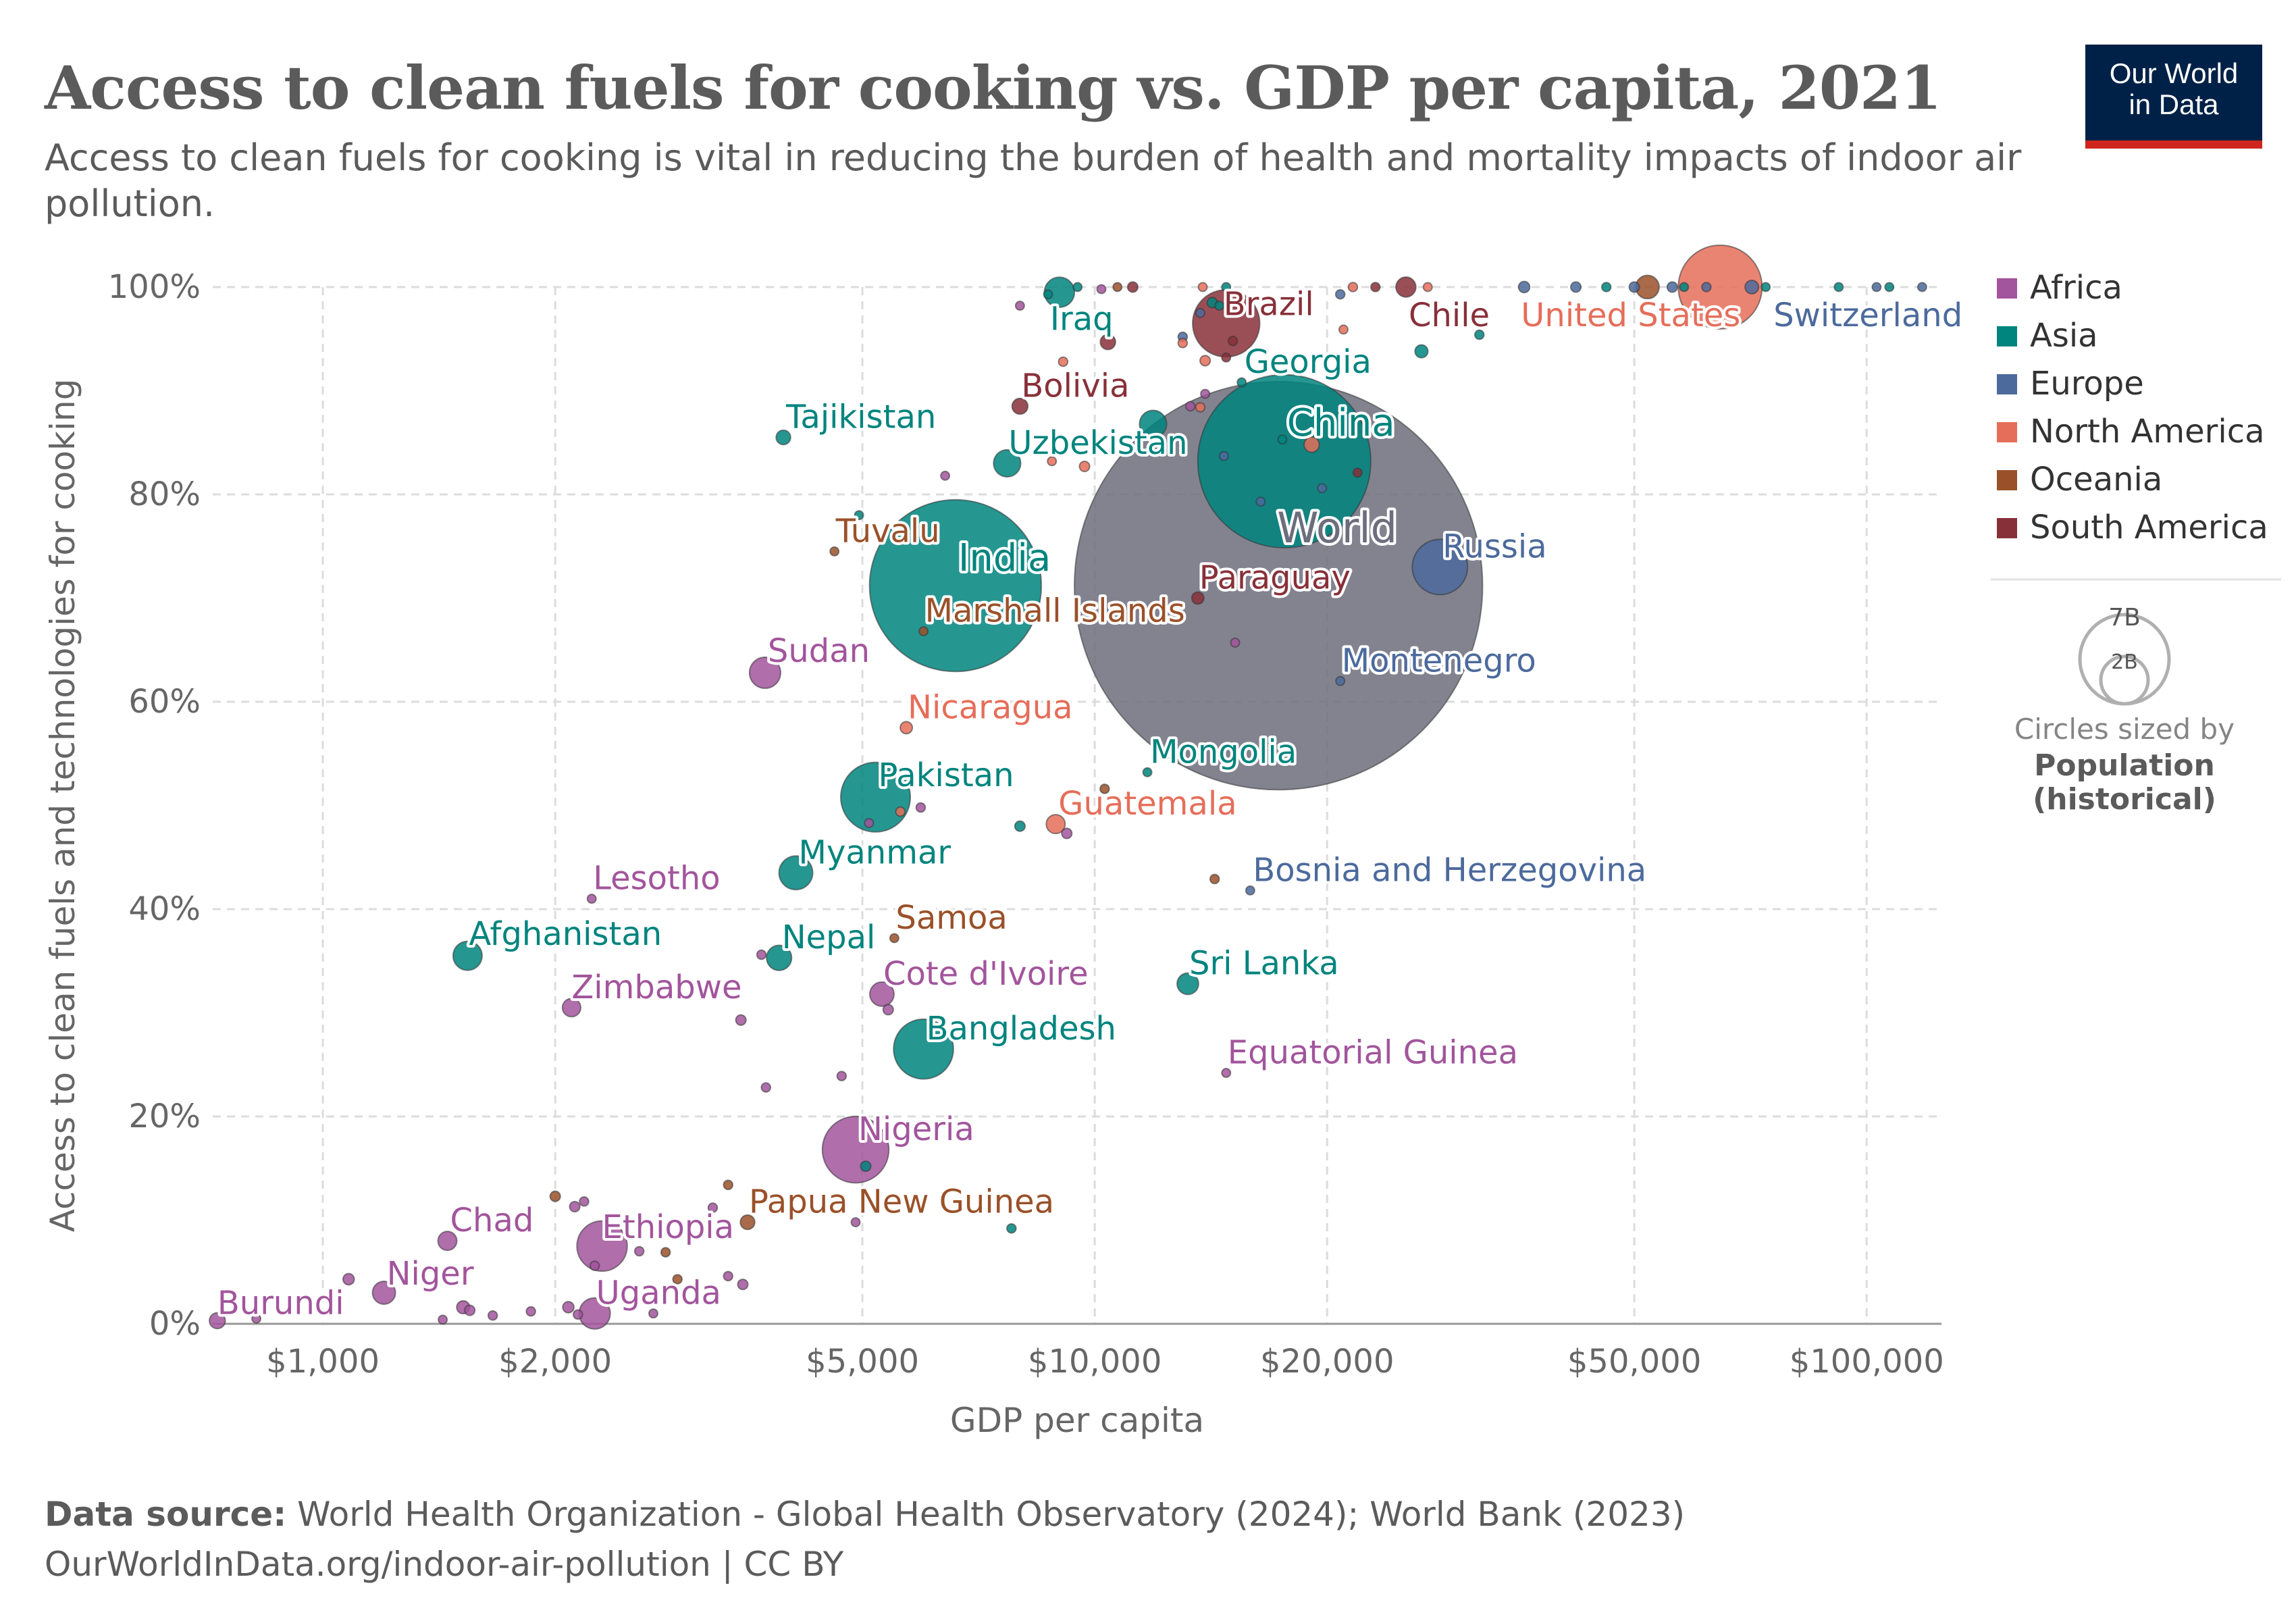 This screenshot has width=2296, height=1621. I want to click on point-sri-lanka, so click(1187, 984).